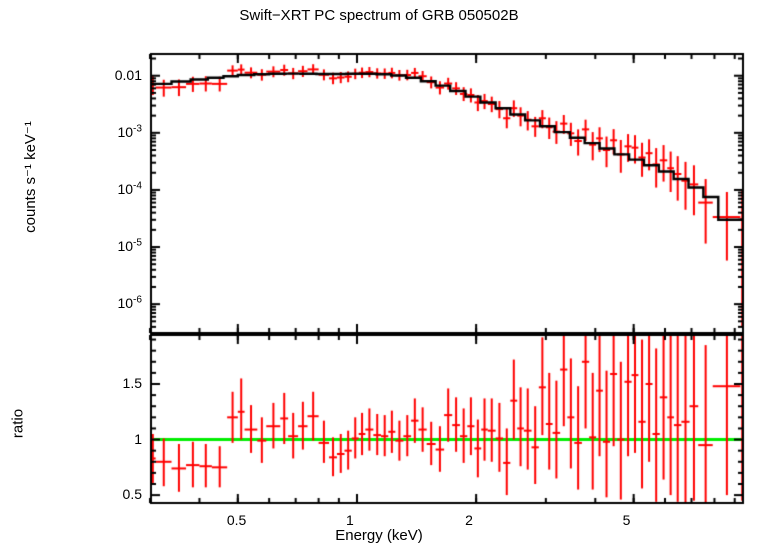 This screenshot has height=556, width=758. I want to click on y-axis-title-spectrum: counts s⁻¹ keV⁻¹, so click(30, 177).